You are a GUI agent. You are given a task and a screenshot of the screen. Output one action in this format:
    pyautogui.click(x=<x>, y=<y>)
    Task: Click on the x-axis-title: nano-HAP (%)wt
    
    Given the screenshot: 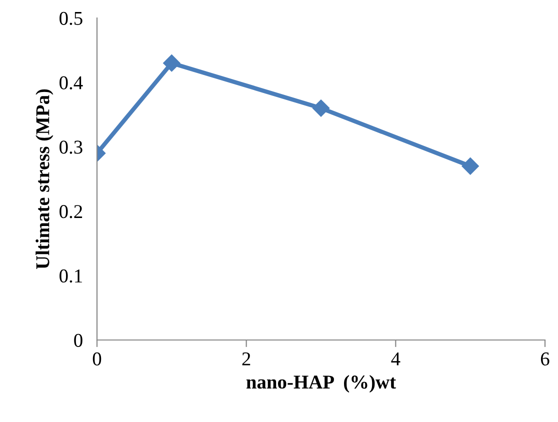 What is the action you would take?
    pyautogui.click(x=321, y=383)
    